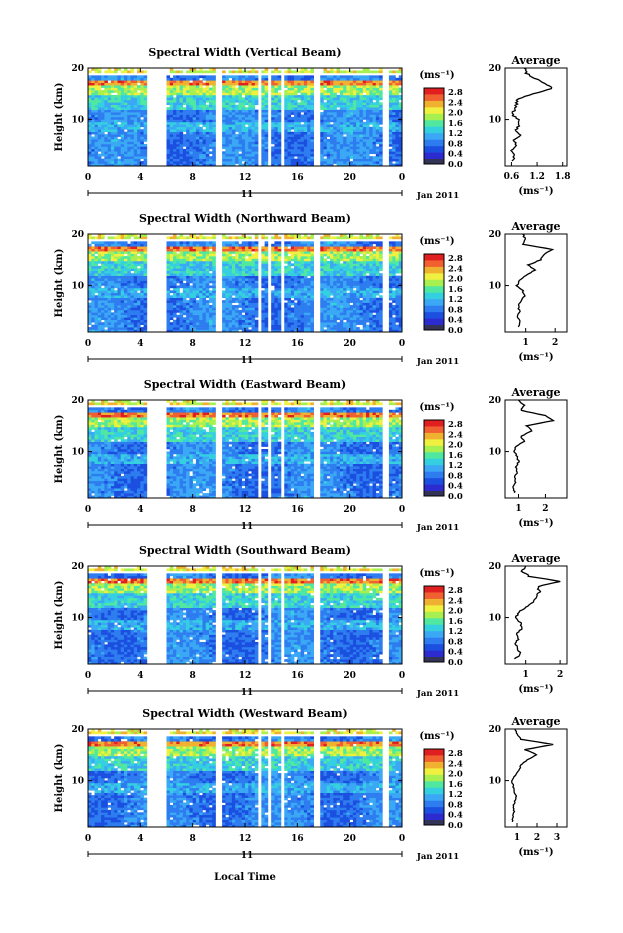 Image resolution: width=623 pixels, height=933 pixels. I want to click on colorbar-segment, so click(434, 123).